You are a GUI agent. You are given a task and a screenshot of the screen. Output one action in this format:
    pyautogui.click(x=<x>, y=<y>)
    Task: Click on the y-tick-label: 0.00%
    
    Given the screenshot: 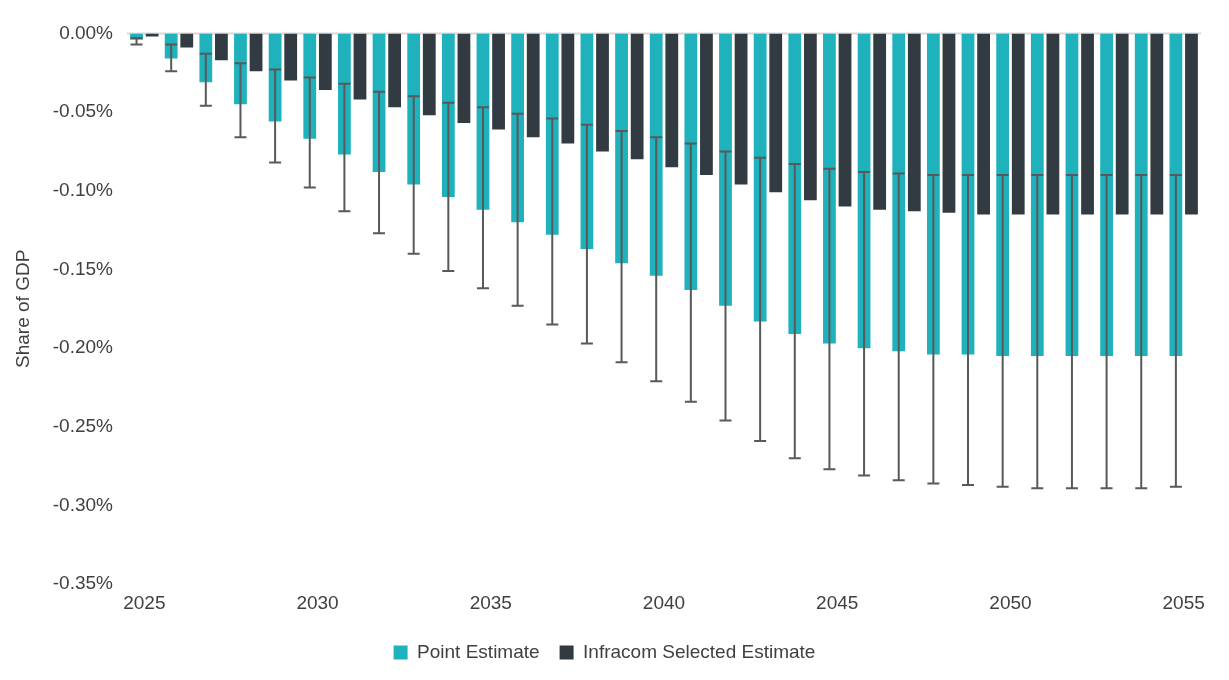 What is the action you would take?
    pyautogui.click(x=86, y=32)
    